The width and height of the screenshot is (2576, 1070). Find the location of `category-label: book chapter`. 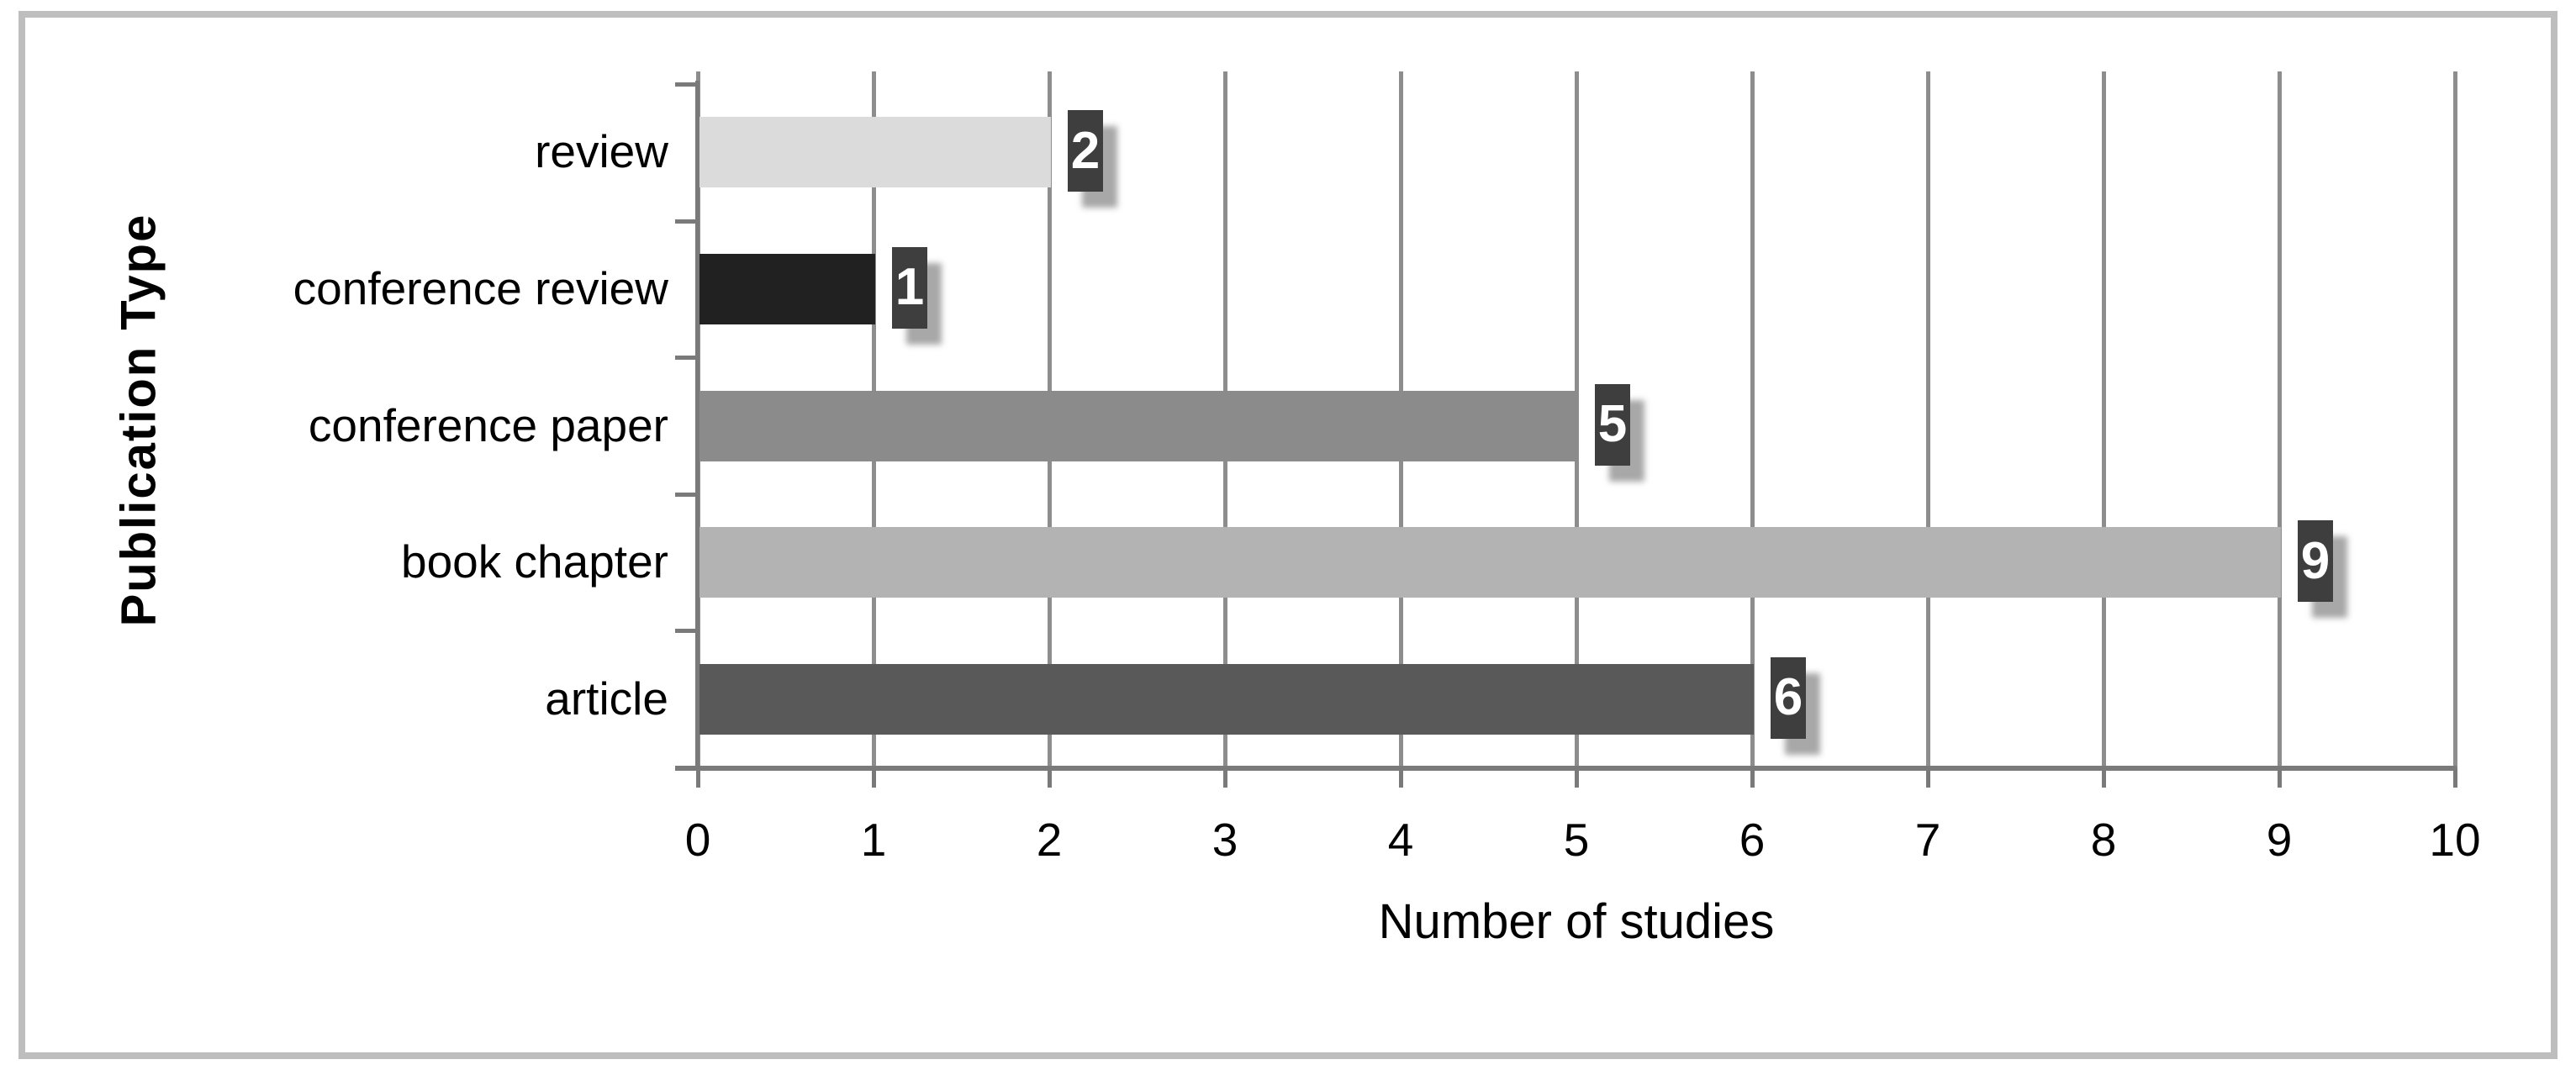

category-label: book chapter is located at coordinates (534, 561).